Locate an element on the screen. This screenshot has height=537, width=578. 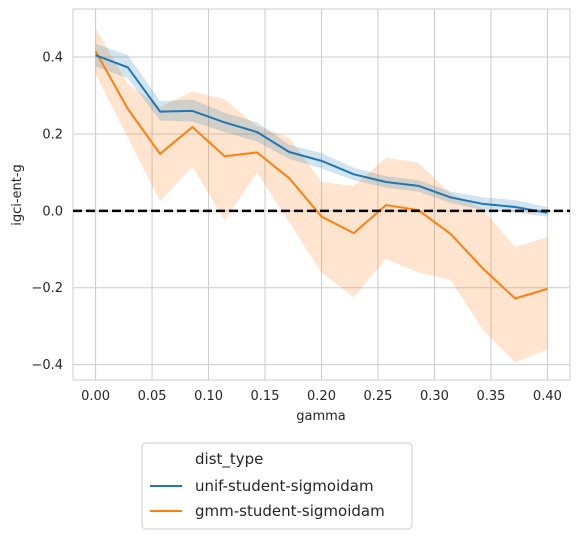
y-tick-label: −0.4 is located at coordinates (47, 365).